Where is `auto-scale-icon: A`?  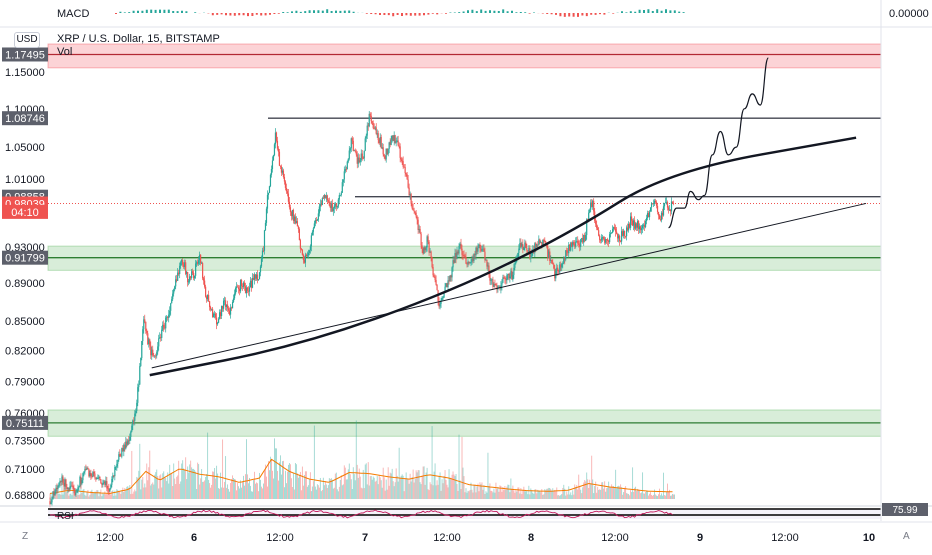 auto-scale-icon: A is located at coordinates (906, 536).